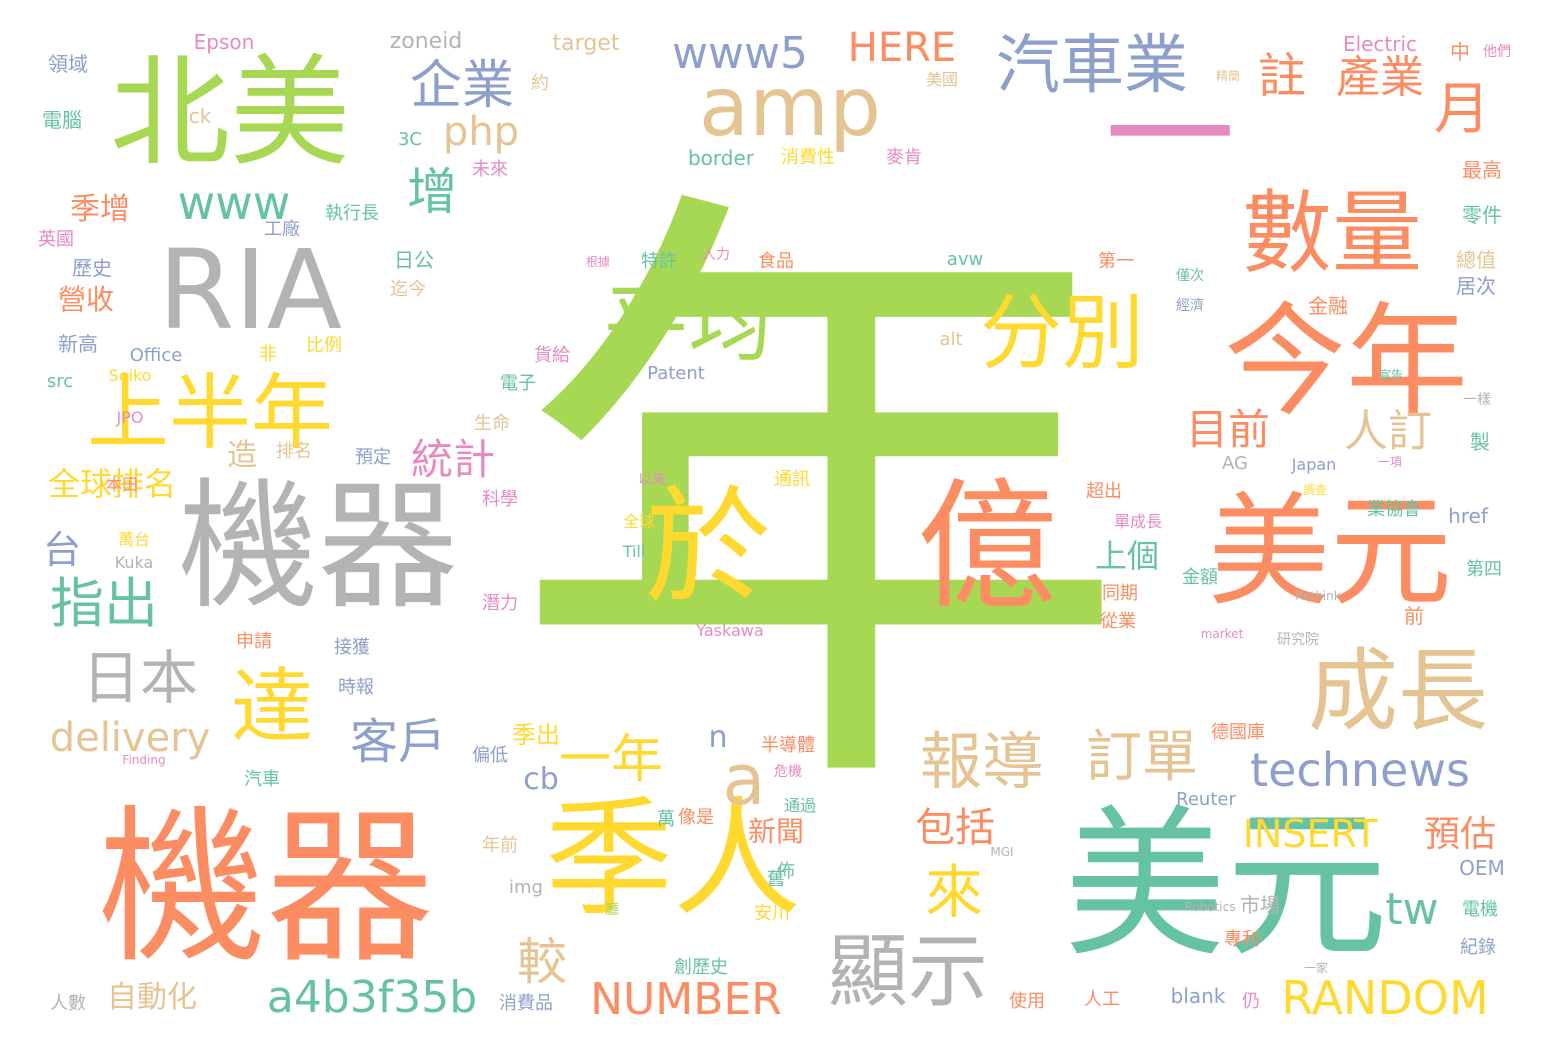  Describe the element at coordinates (1390, 462) in the screenshot. I see `cloud-word-cjk-4e00-9805: 一項` at that location.